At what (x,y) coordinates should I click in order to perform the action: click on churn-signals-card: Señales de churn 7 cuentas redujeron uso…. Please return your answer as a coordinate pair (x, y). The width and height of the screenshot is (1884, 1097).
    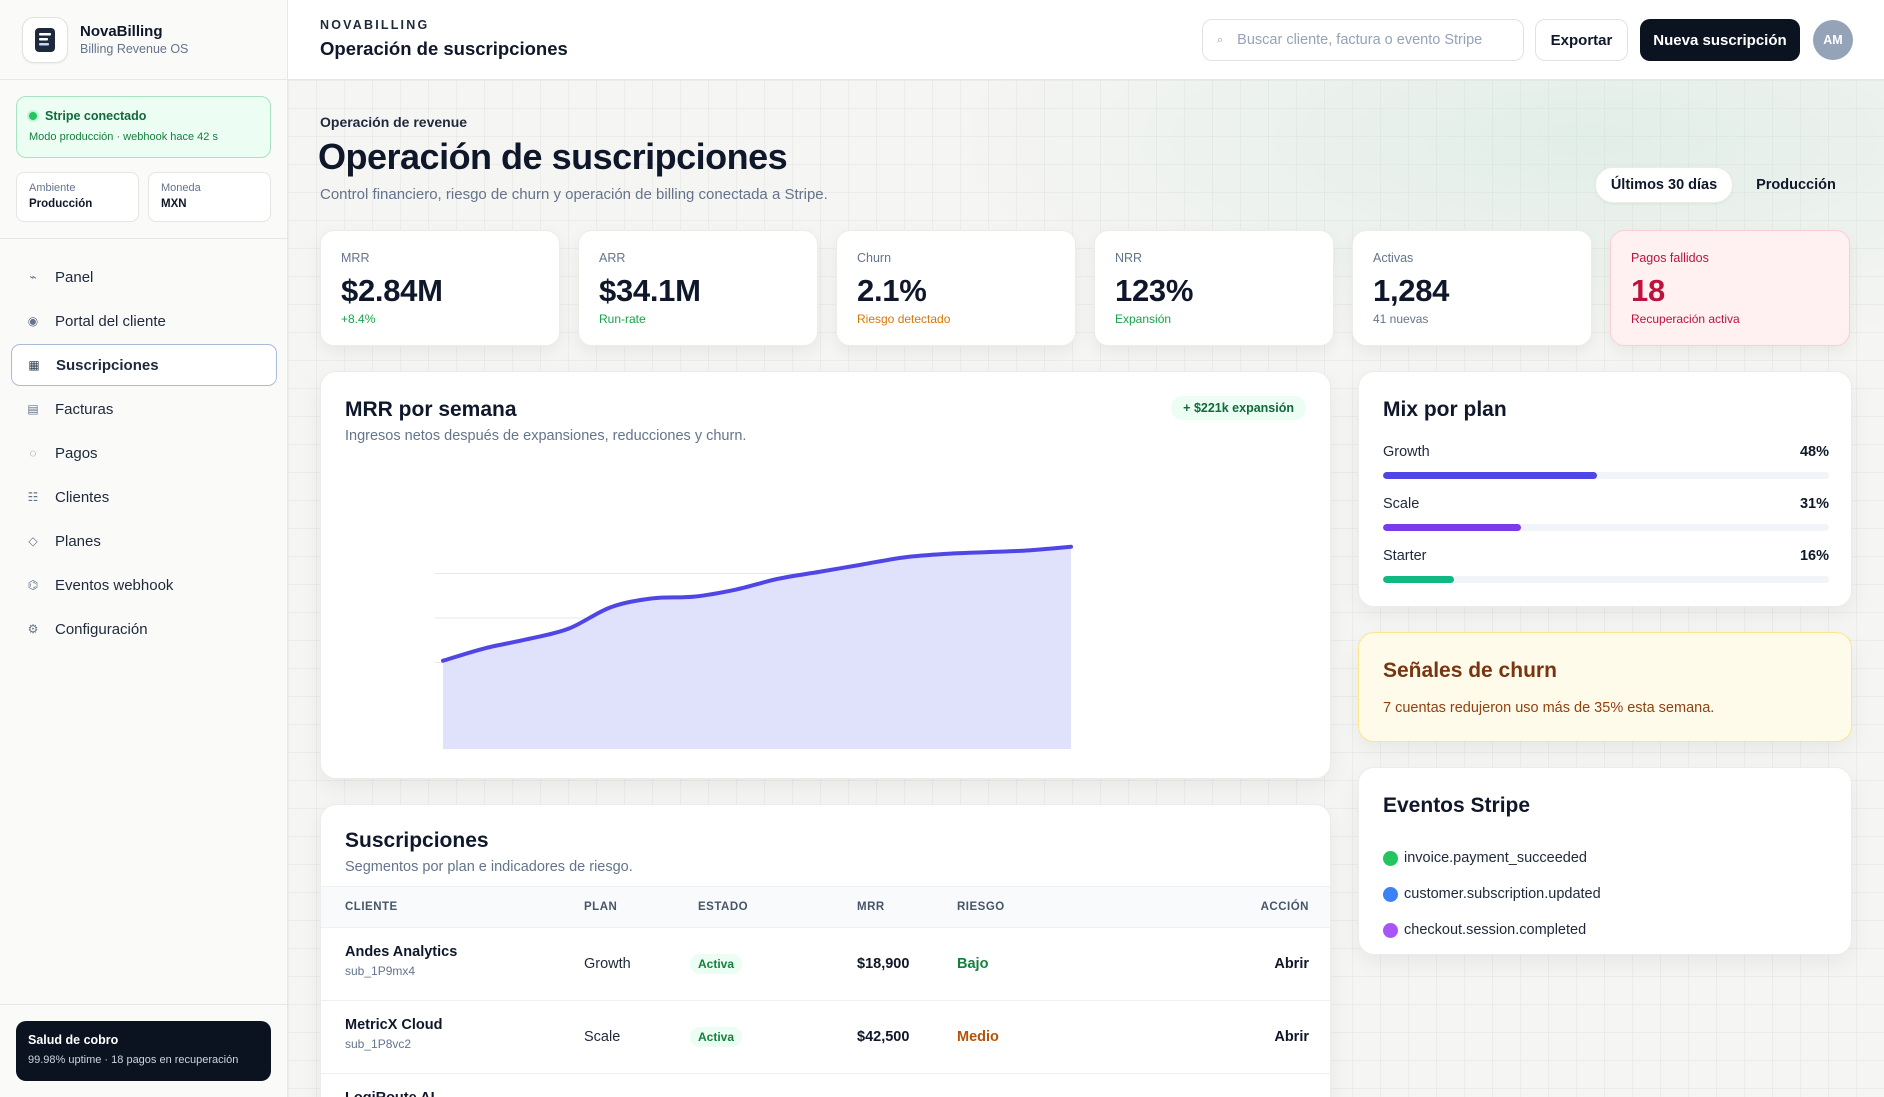
    Looking at the image, I should click on (1605, 687).